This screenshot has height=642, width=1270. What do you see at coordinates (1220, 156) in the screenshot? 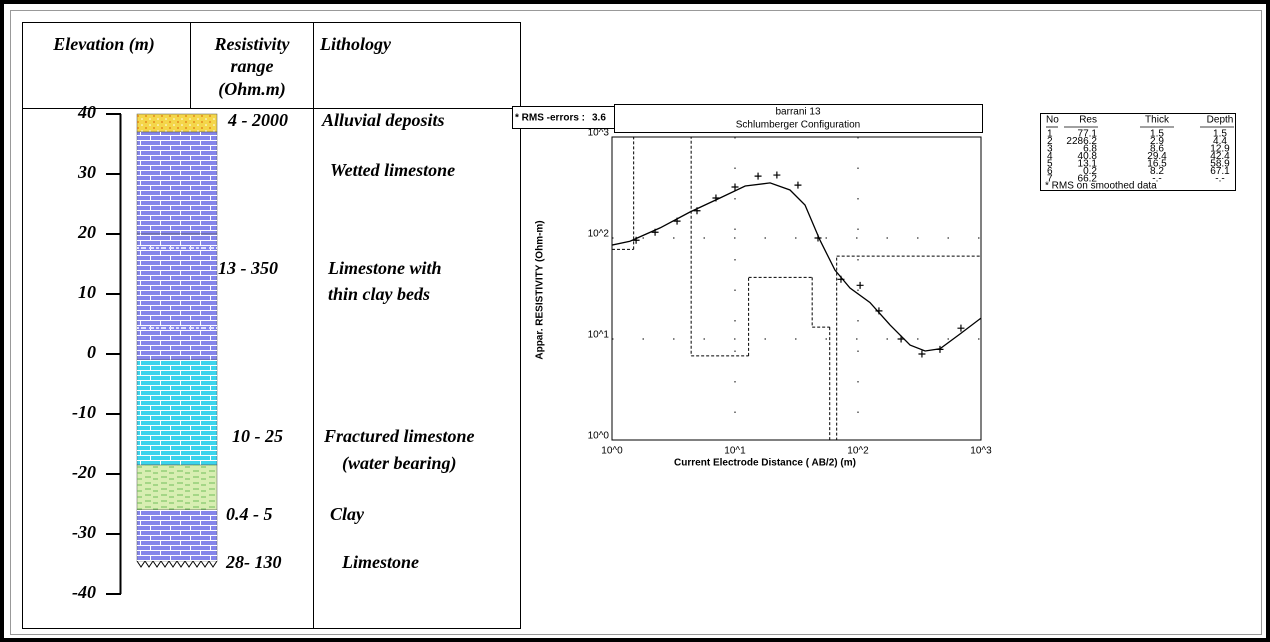
I see `model-cell: 42.4` at bounding box center [1220, 156].